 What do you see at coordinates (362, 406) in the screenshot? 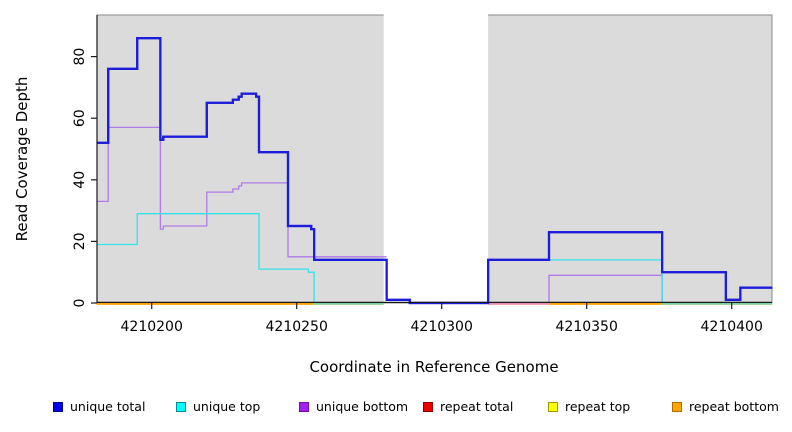
I see `legend-label: unique bottom` at bounding box center [362, 406].